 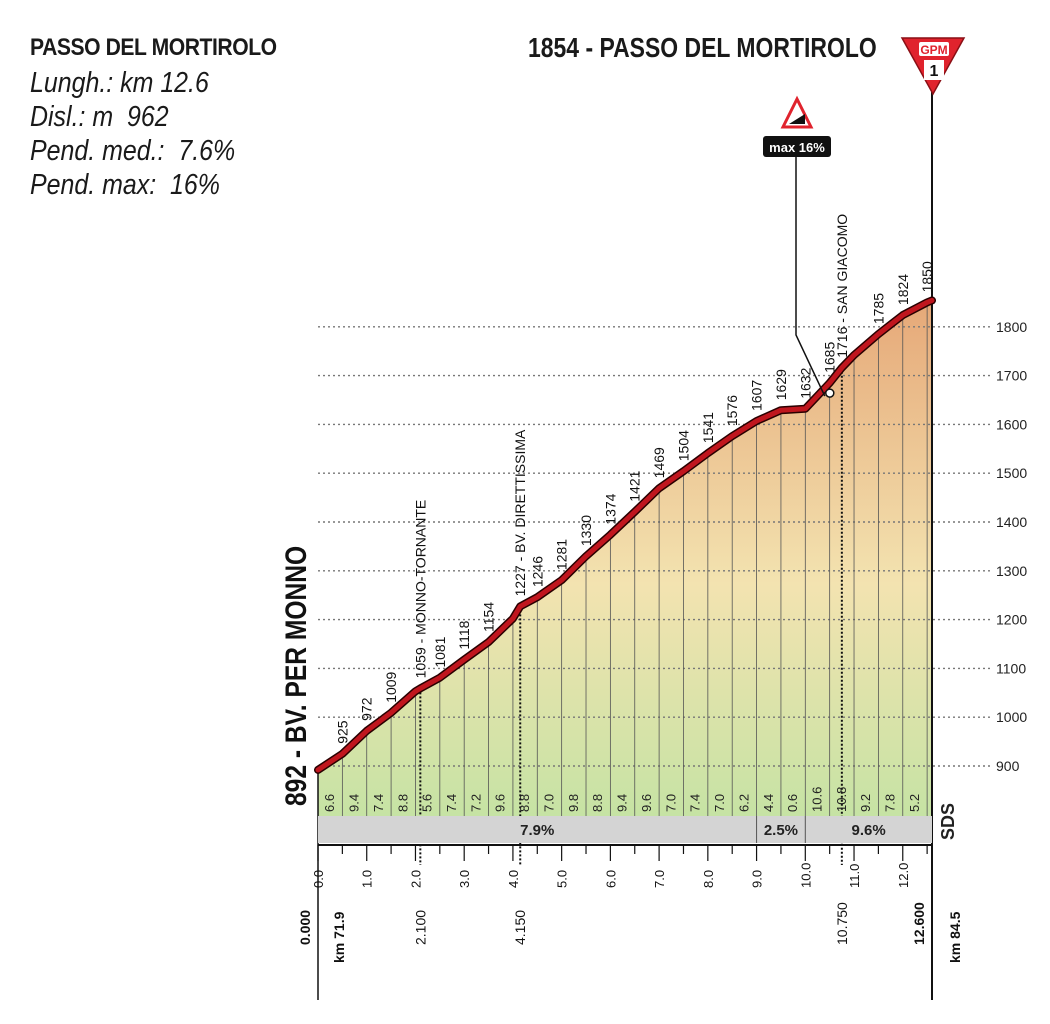 I want to click on altitude-label: 1824, so click(x=903, y=289).